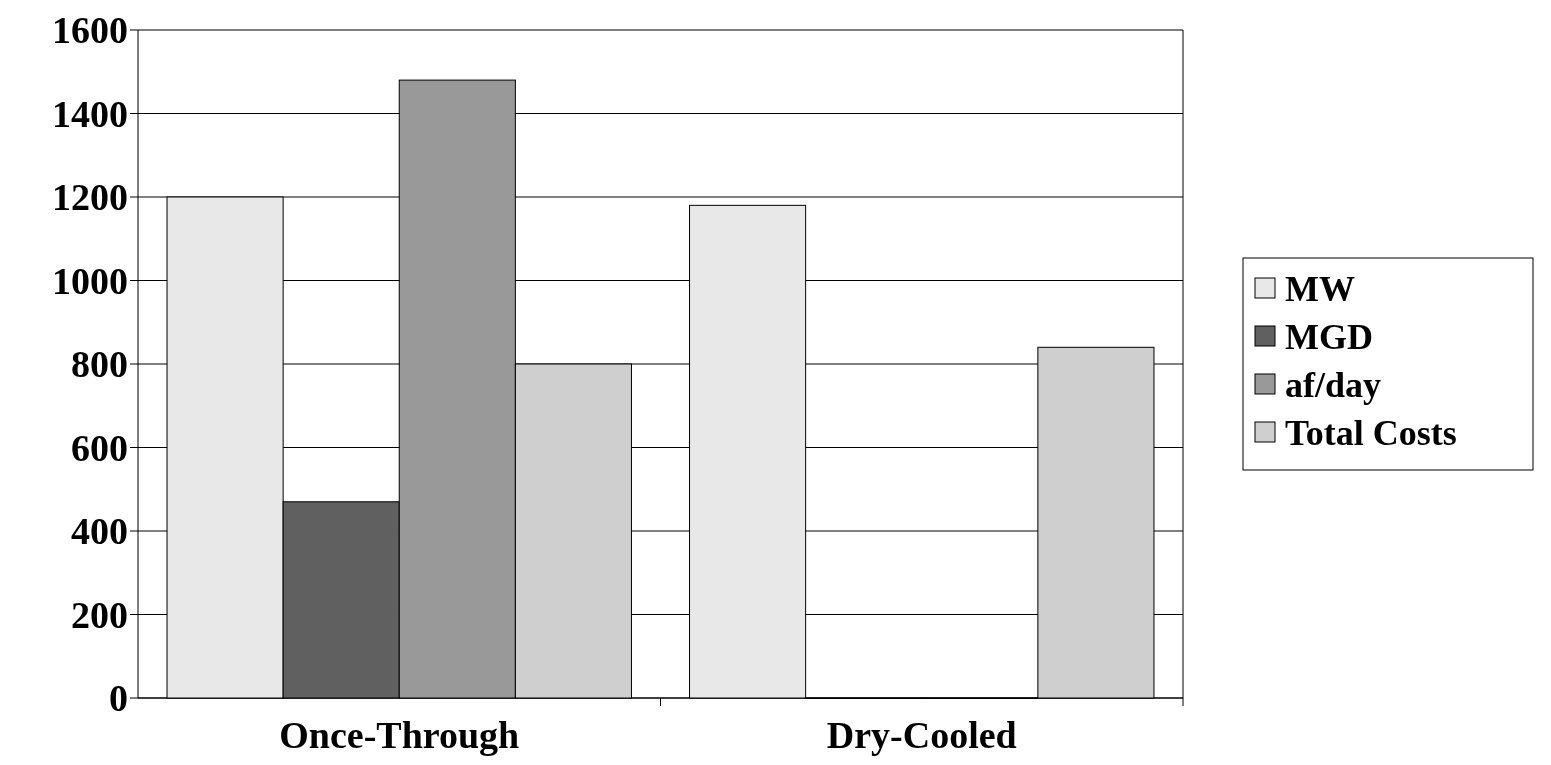 The image size is (1551, 765). What do you see at coordinates (921, 735) in the screenshot?
I see `x-tick-label: Dry-Cooled` at bounding box center [921, 735].